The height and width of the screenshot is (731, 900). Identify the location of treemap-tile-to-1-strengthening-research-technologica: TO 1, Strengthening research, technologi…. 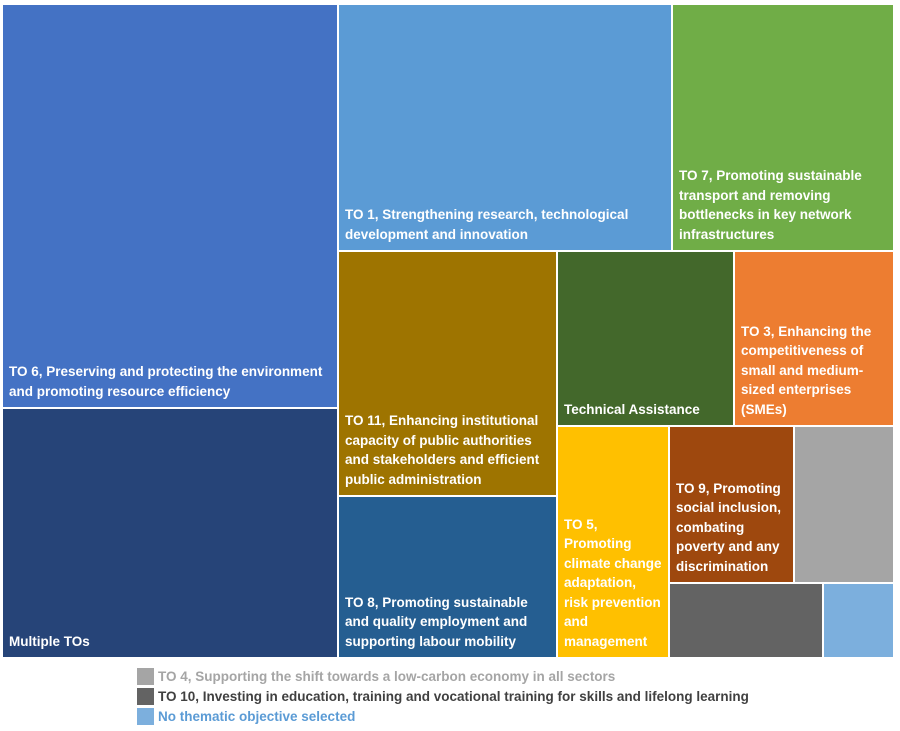
(505, 127).